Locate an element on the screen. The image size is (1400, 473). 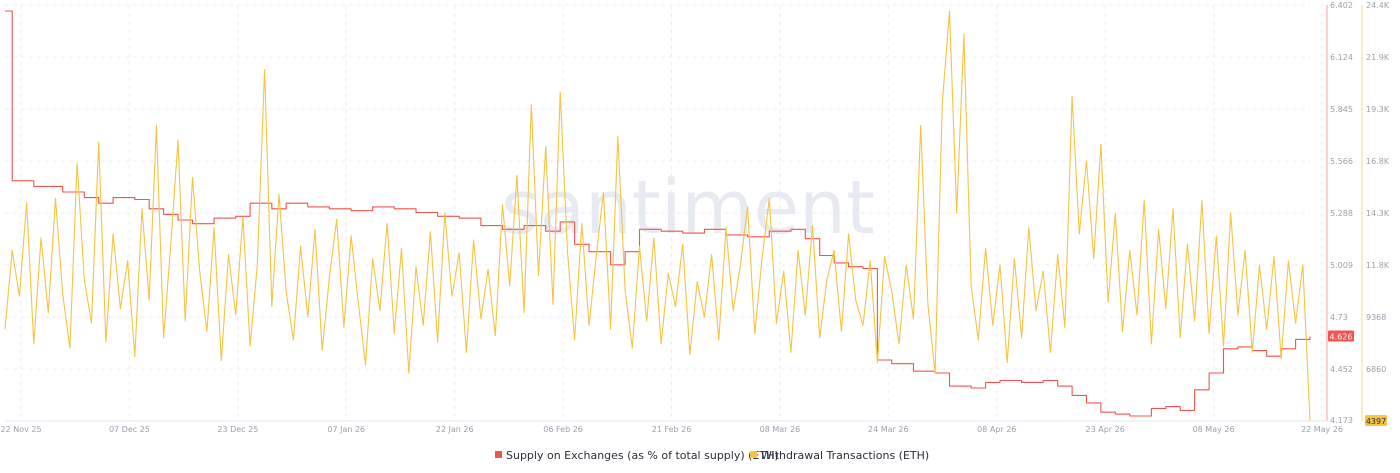
x-tick-label: 22 Nov 25 is located at coordinates (20, 429).